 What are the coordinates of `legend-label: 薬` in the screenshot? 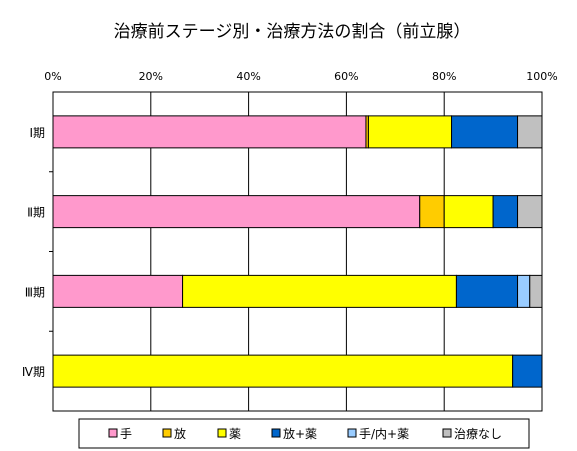 It's located at (235, 434).